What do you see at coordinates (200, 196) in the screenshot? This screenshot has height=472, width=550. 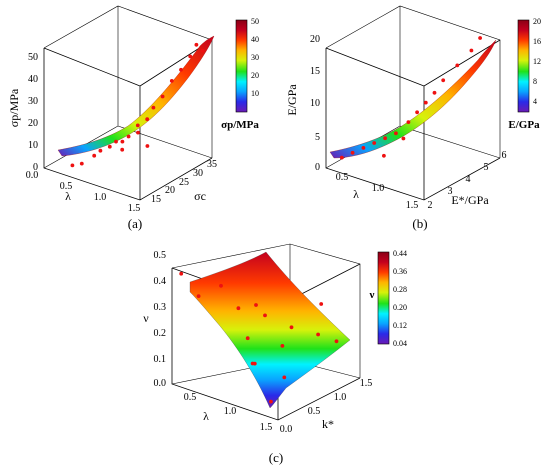 I see `panel-a-y-label: σc` at bounding box center [200, 196].